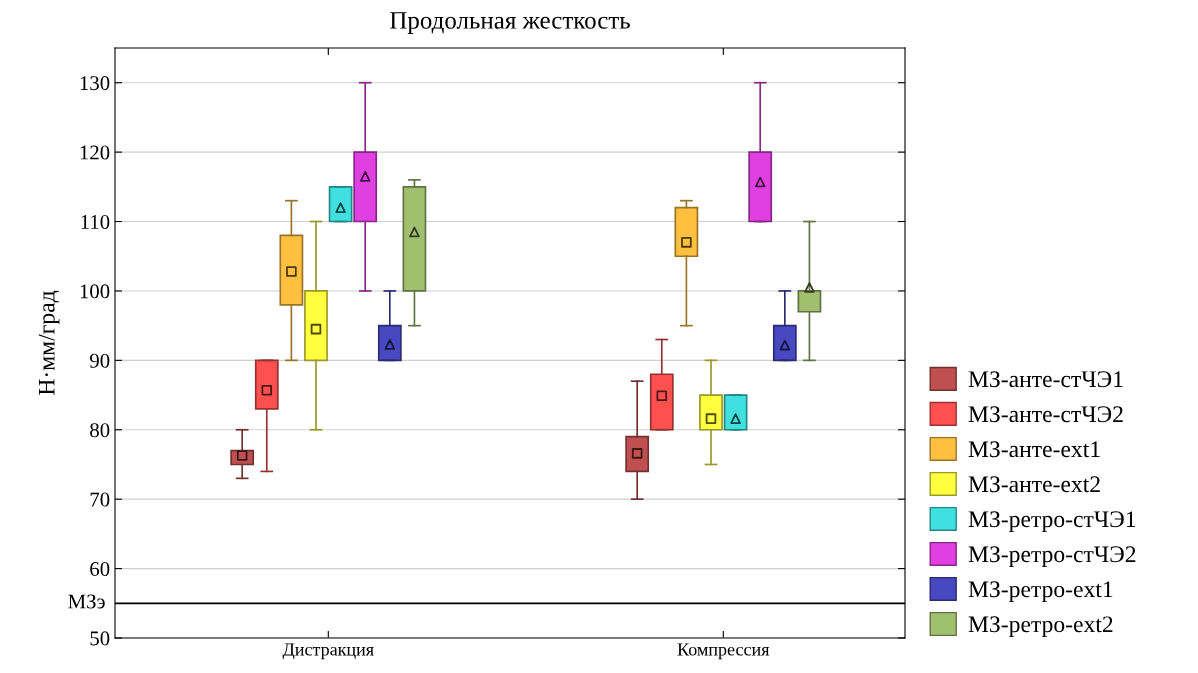 Image resolution: width=1198 pixels, height=673 pixels. I want to click on legend-label: МЗ-ретро-ext2, so click(1040, 627).